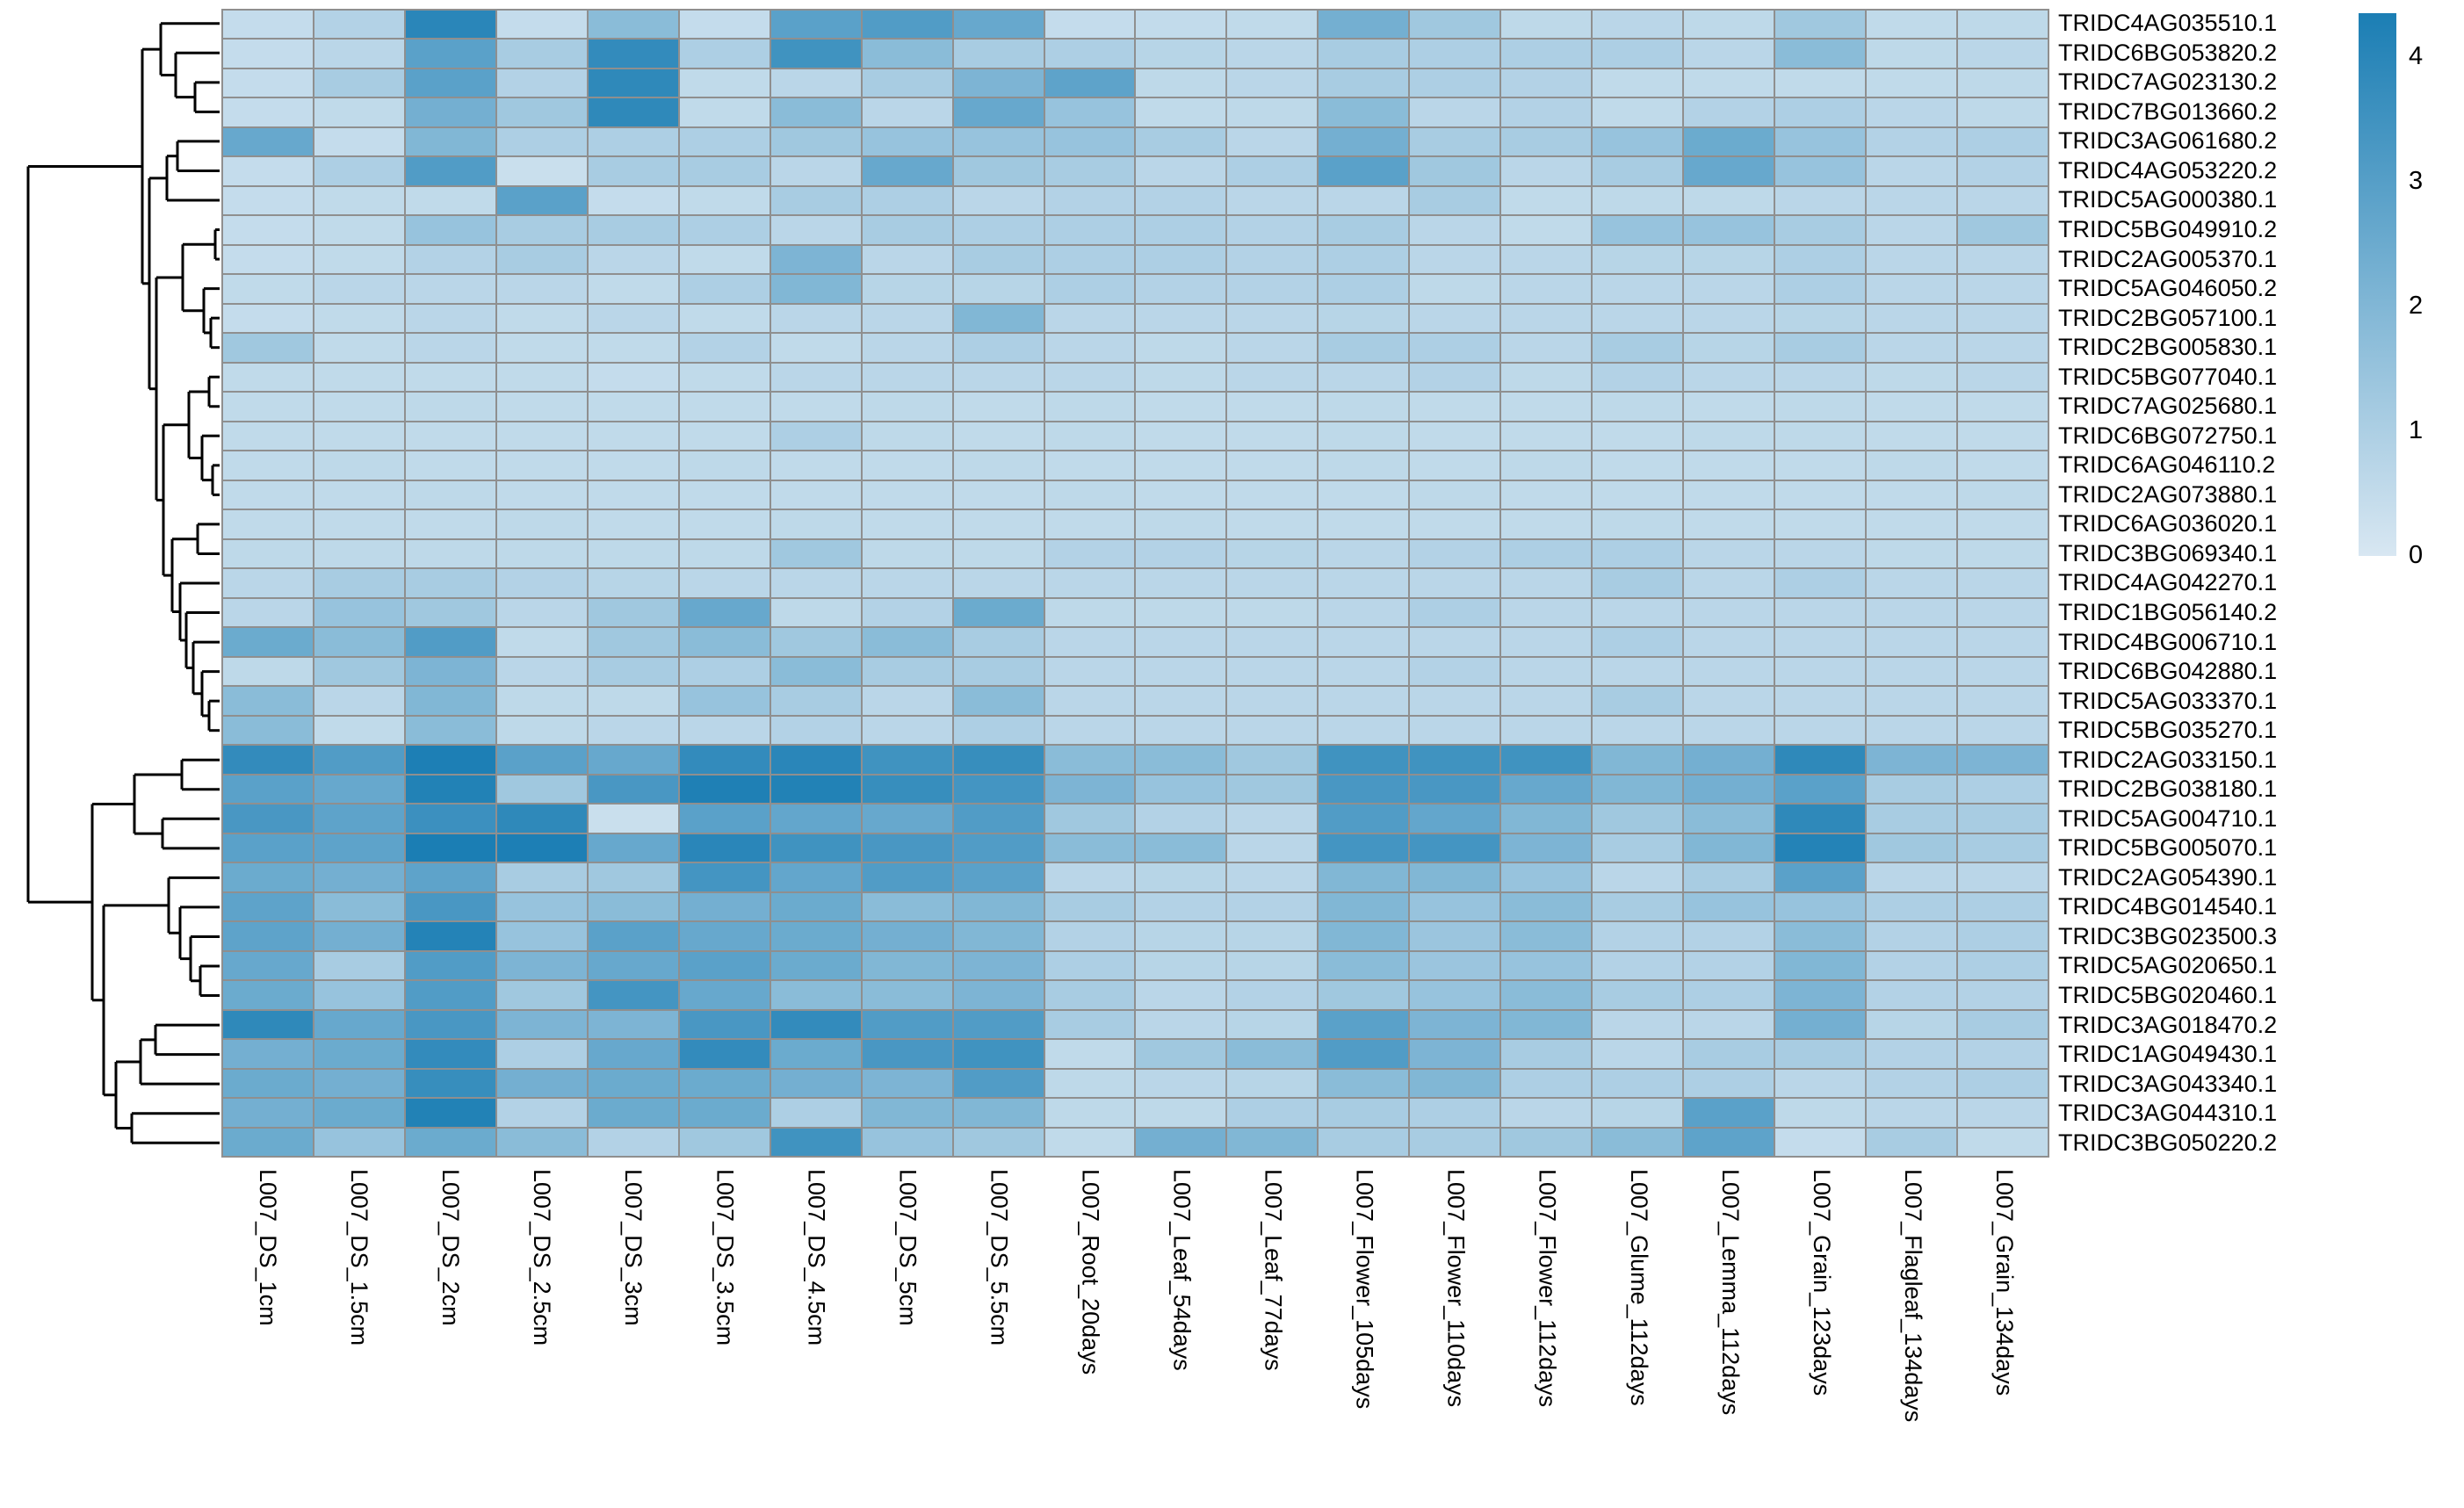 This screenshot has height=1508, width=2464. I want to click on row-label: TRIDC6BG042880.1, so click(2168, 672).